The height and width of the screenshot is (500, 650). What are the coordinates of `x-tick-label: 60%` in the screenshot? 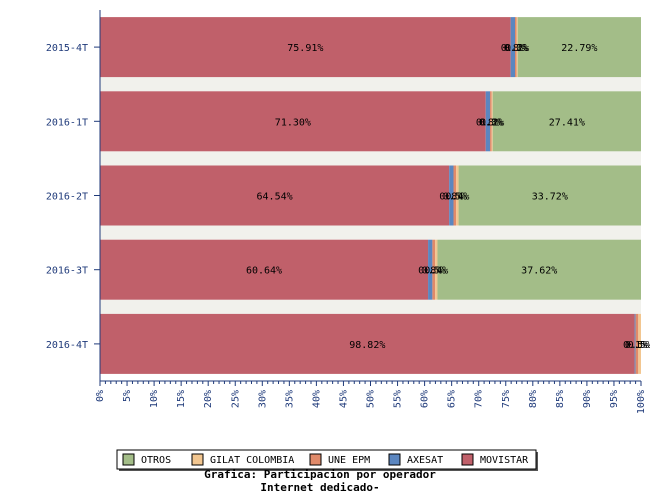 It's located at (425, 399).